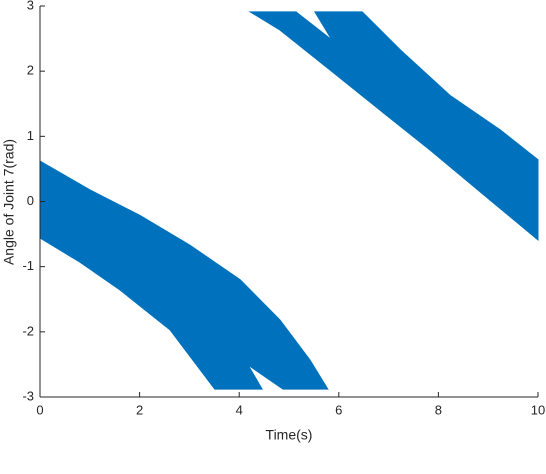 This screenshot has height=474, width=546. Describe the element at coordinates (538, 409) in the screenshot. I see `x-tick-label: 10` at that location.